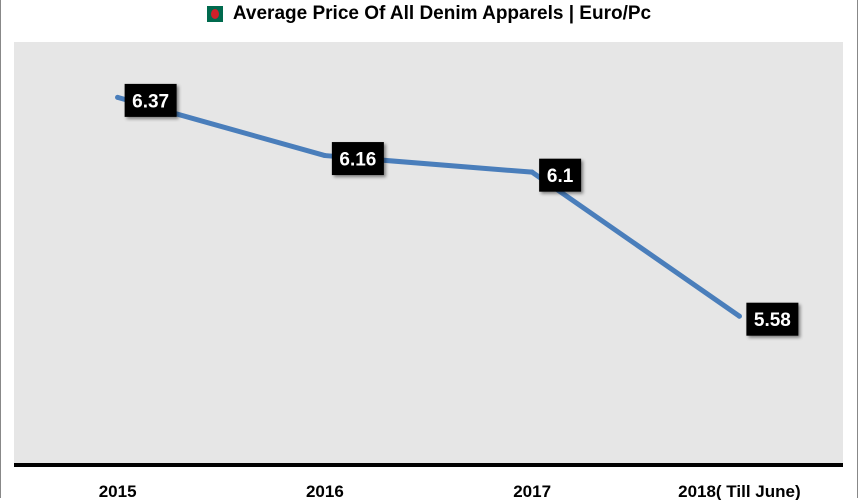 The image size is (858, 500). I want to click on x-tick-label: 2015, so click(118, 491).